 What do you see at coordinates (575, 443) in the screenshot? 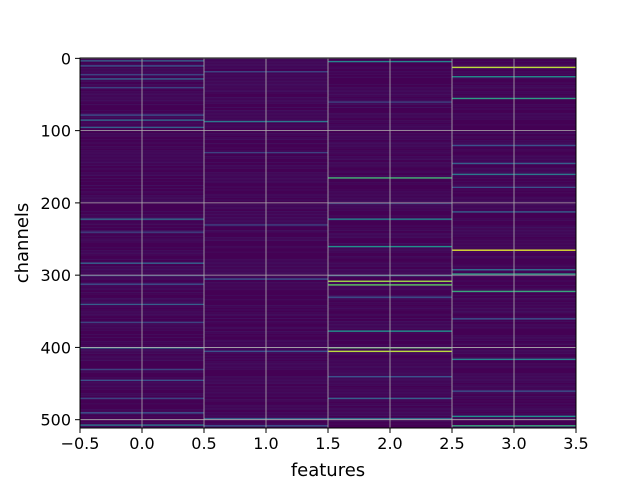
I see `x-tick-label: 3.5` at bounding box center [575, 443].